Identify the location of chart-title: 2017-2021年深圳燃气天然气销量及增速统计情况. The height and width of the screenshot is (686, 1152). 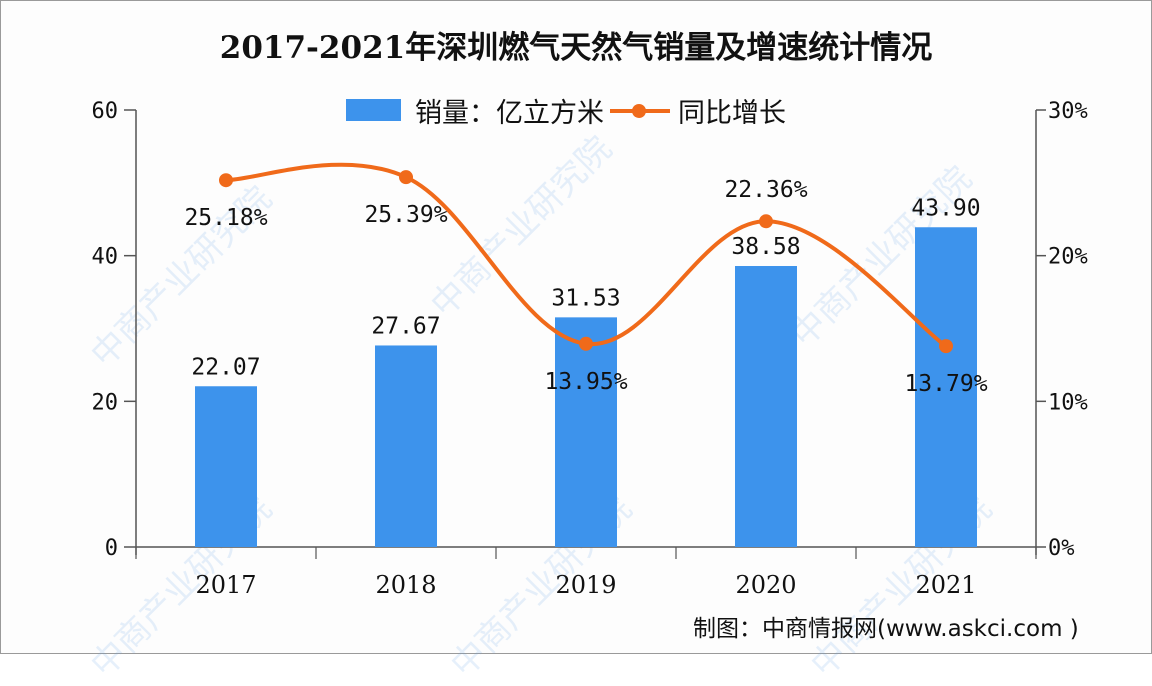
(576, 48).